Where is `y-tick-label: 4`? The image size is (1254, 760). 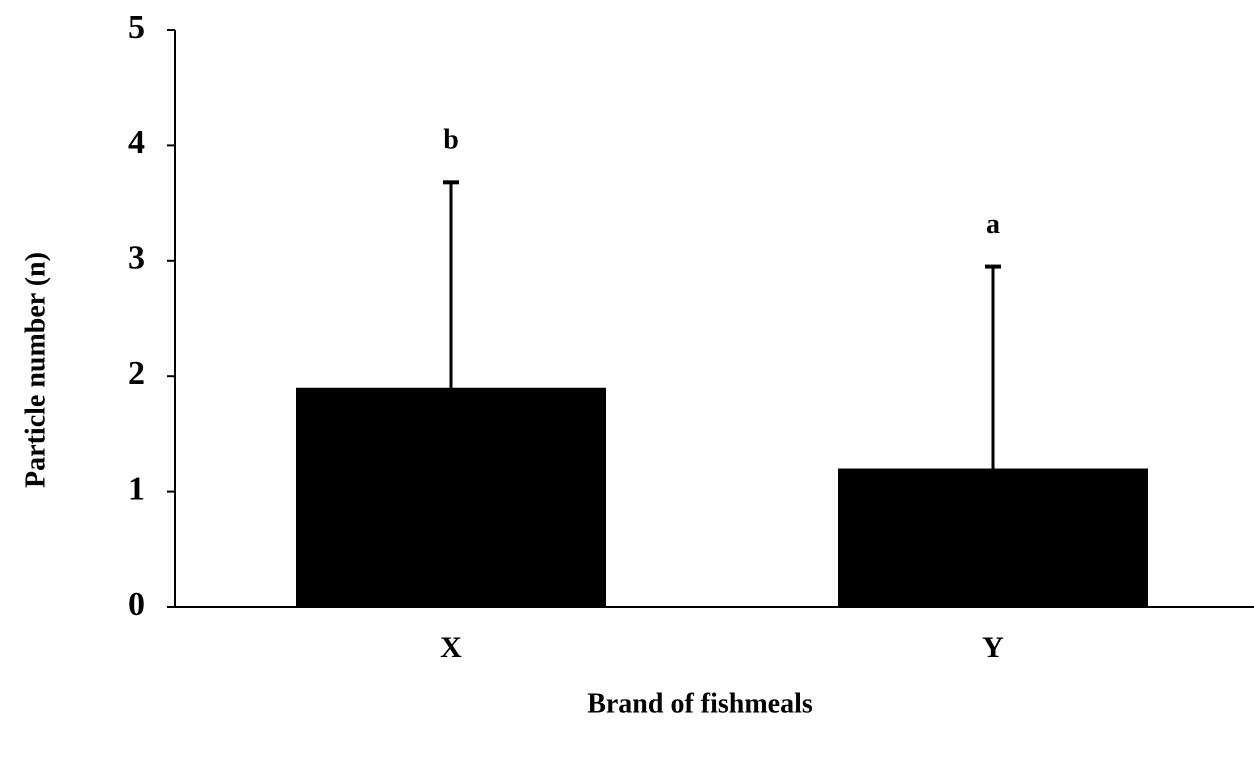 y-tick-label: 4 is located at coordinates (136, 142).